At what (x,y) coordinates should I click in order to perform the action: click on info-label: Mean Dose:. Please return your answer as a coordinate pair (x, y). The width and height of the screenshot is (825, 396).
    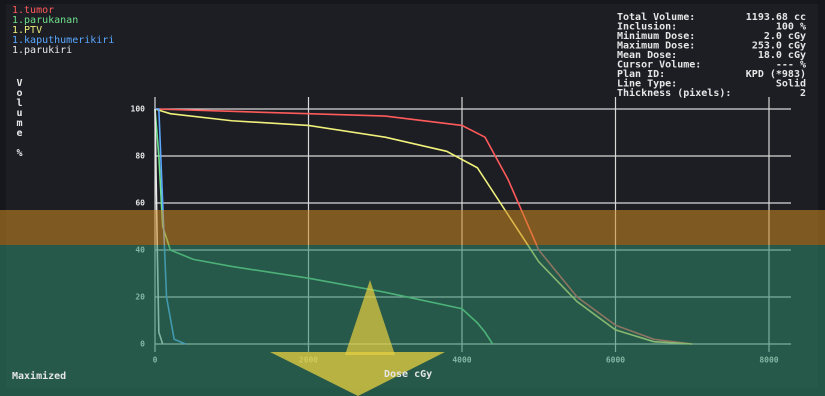
    Looking at the image, I should click on (647, 55).